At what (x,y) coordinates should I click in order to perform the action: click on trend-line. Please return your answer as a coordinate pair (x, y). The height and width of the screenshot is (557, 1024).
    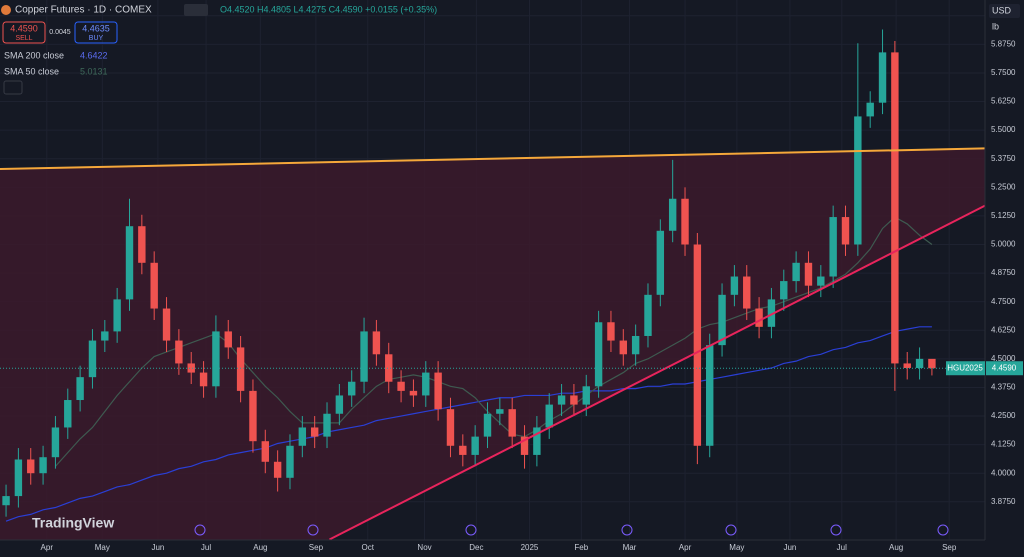
    Looking at the image, I should click on (493, 159).